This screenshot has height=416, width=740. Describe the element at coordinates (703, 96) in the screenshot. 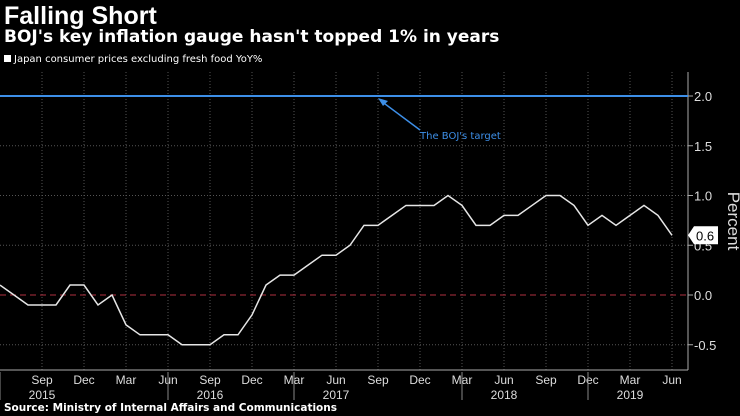

I see `y-tick-label: 2.0` at that location.